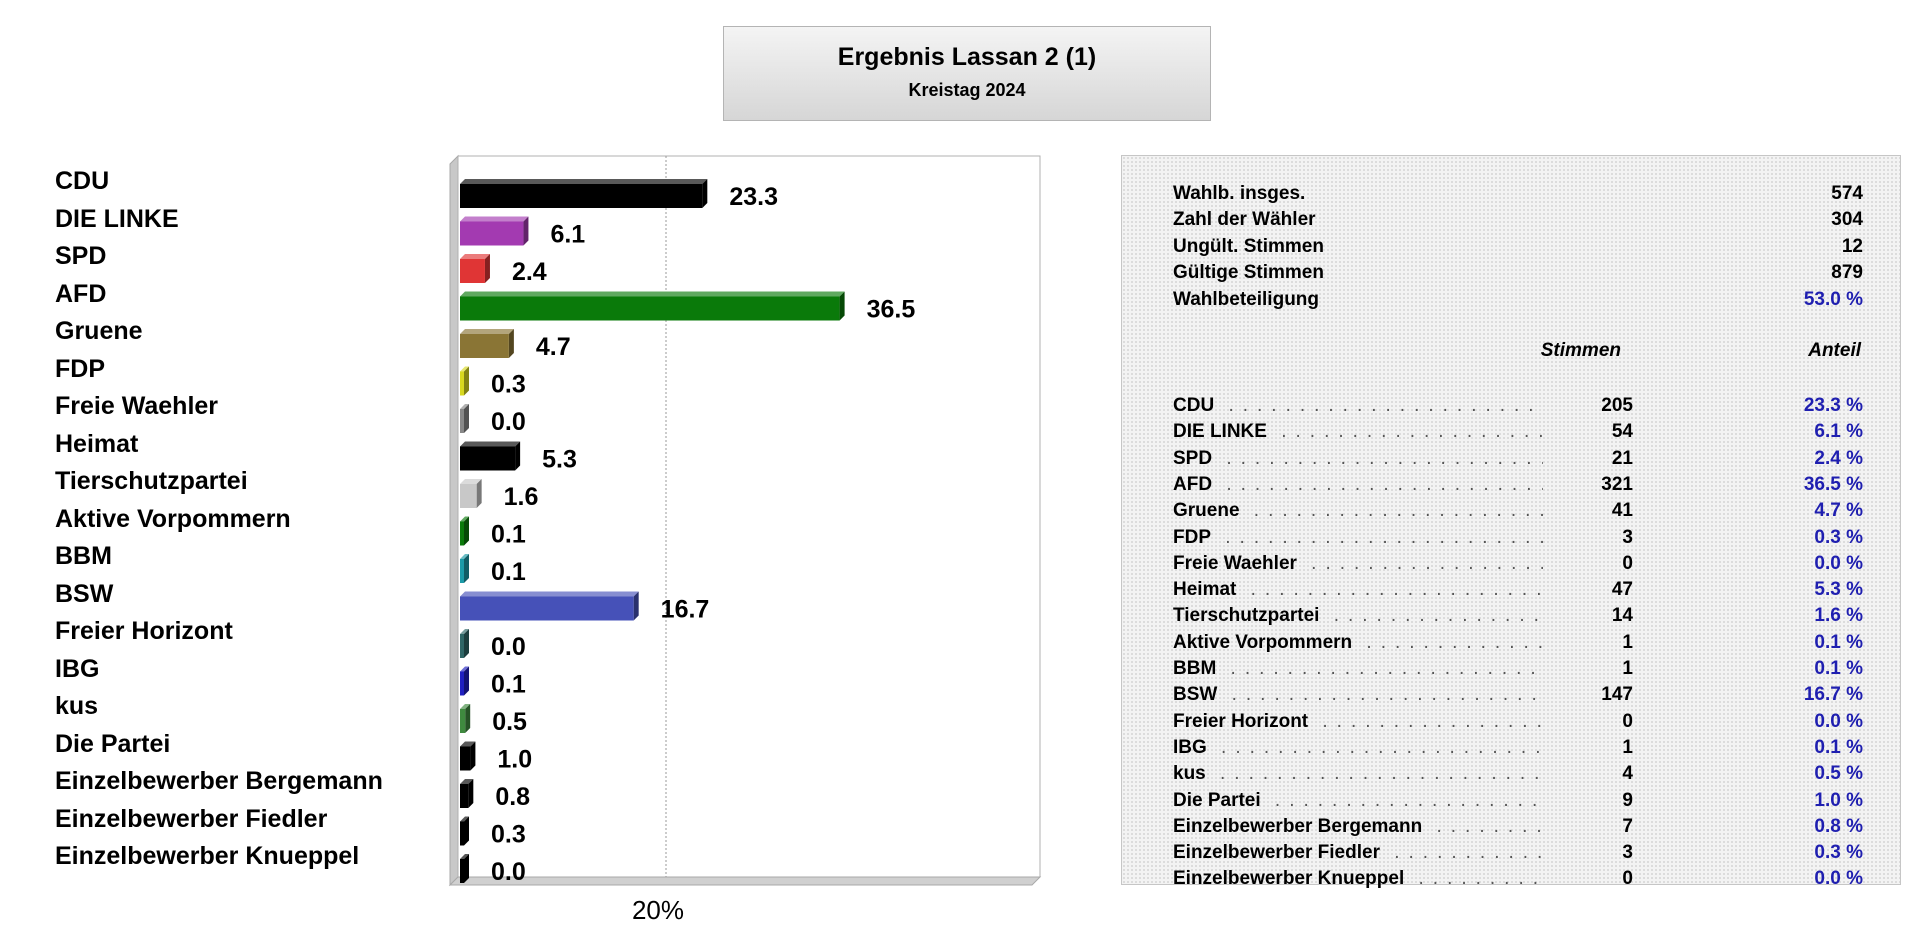 This screenshot has height=932, width=1918. I want to click on bar-value-label: 0.5, so click(509, 722).